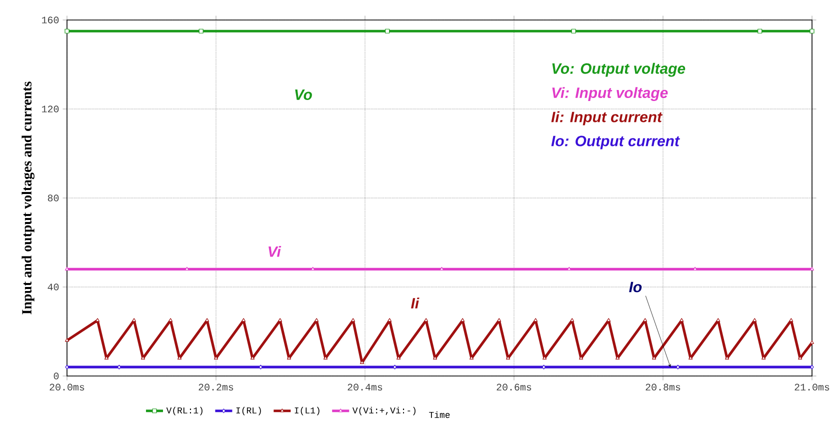 The image size is (836, 438). I want to click on x-axis-title: Time, so click(439, 414).